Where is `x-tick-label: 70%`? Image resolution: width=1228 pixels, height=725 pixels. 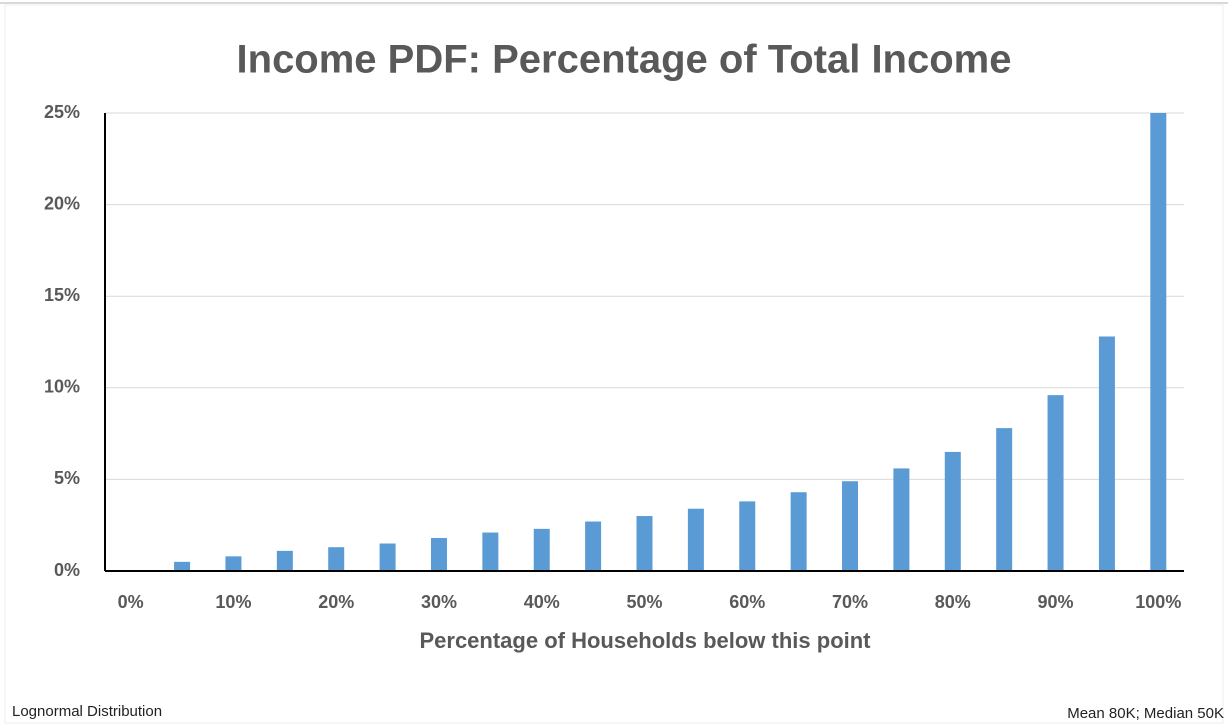
x-tick-label: 70% is located at coordinates (850, 602).